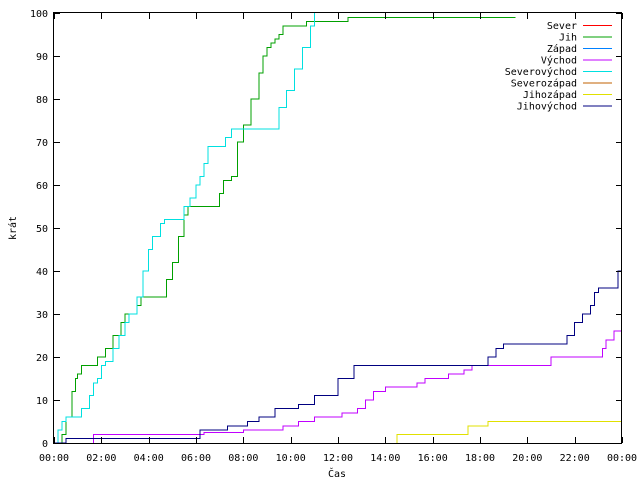 The image size is (640, 480). I want to click on x-tick-label: 10:00, so click(291, 458).